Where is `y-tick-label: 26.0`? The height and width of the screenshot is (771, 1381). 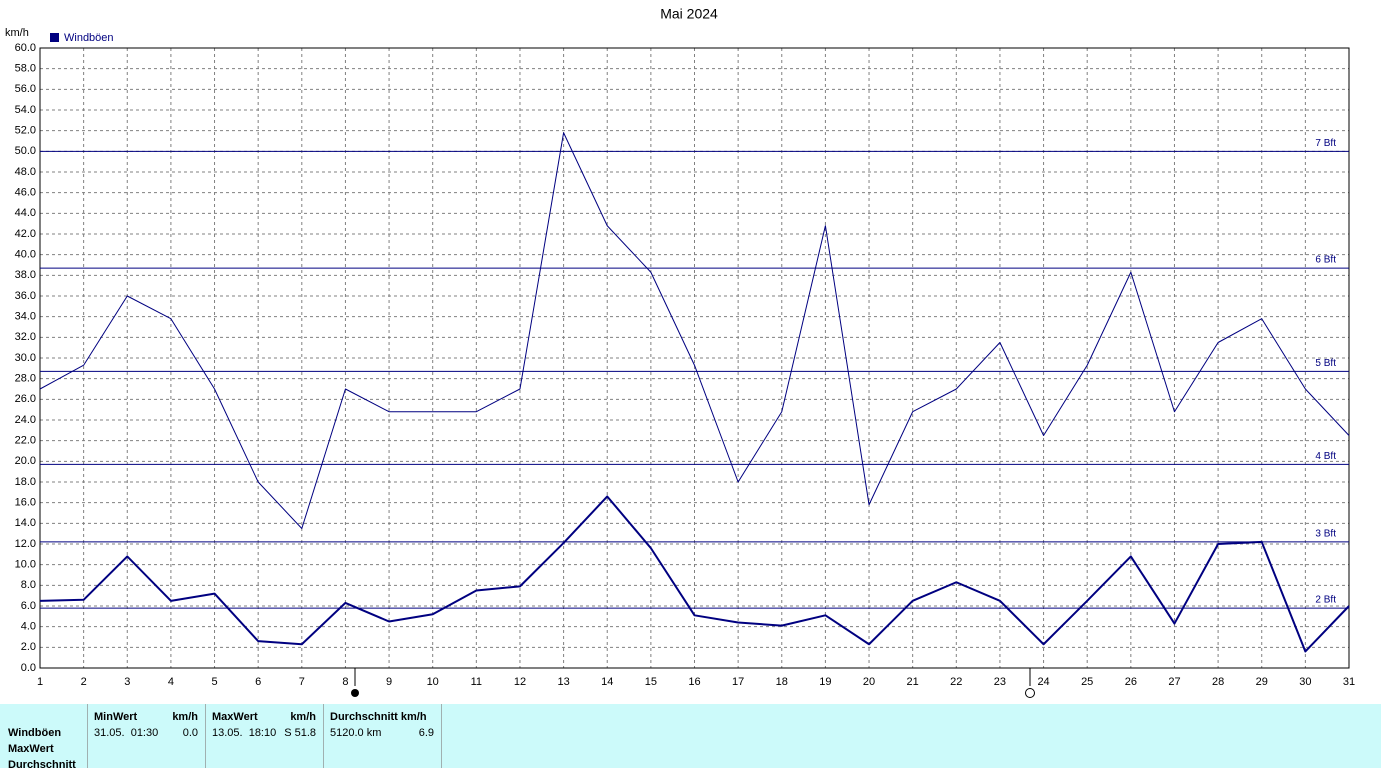 y-tick-label: 26.0 is located at coordinates (25, 399).